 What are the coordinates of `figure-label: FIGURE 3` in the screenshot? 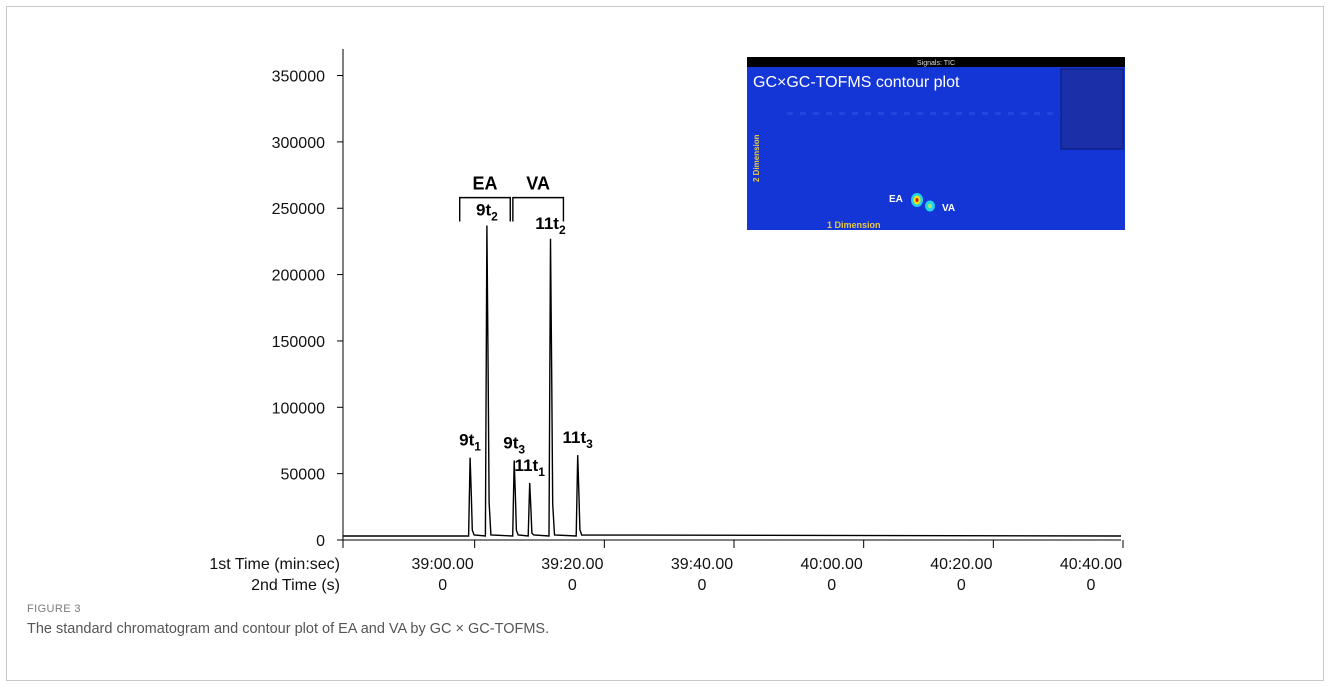 It's located at (54, 609).